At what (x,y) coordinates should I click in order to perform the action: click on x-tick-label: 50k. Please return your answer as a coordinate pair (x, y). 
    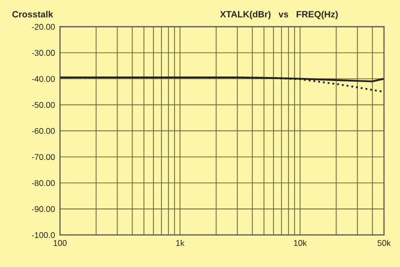
    Looking at the image, I should click on (384, 243).